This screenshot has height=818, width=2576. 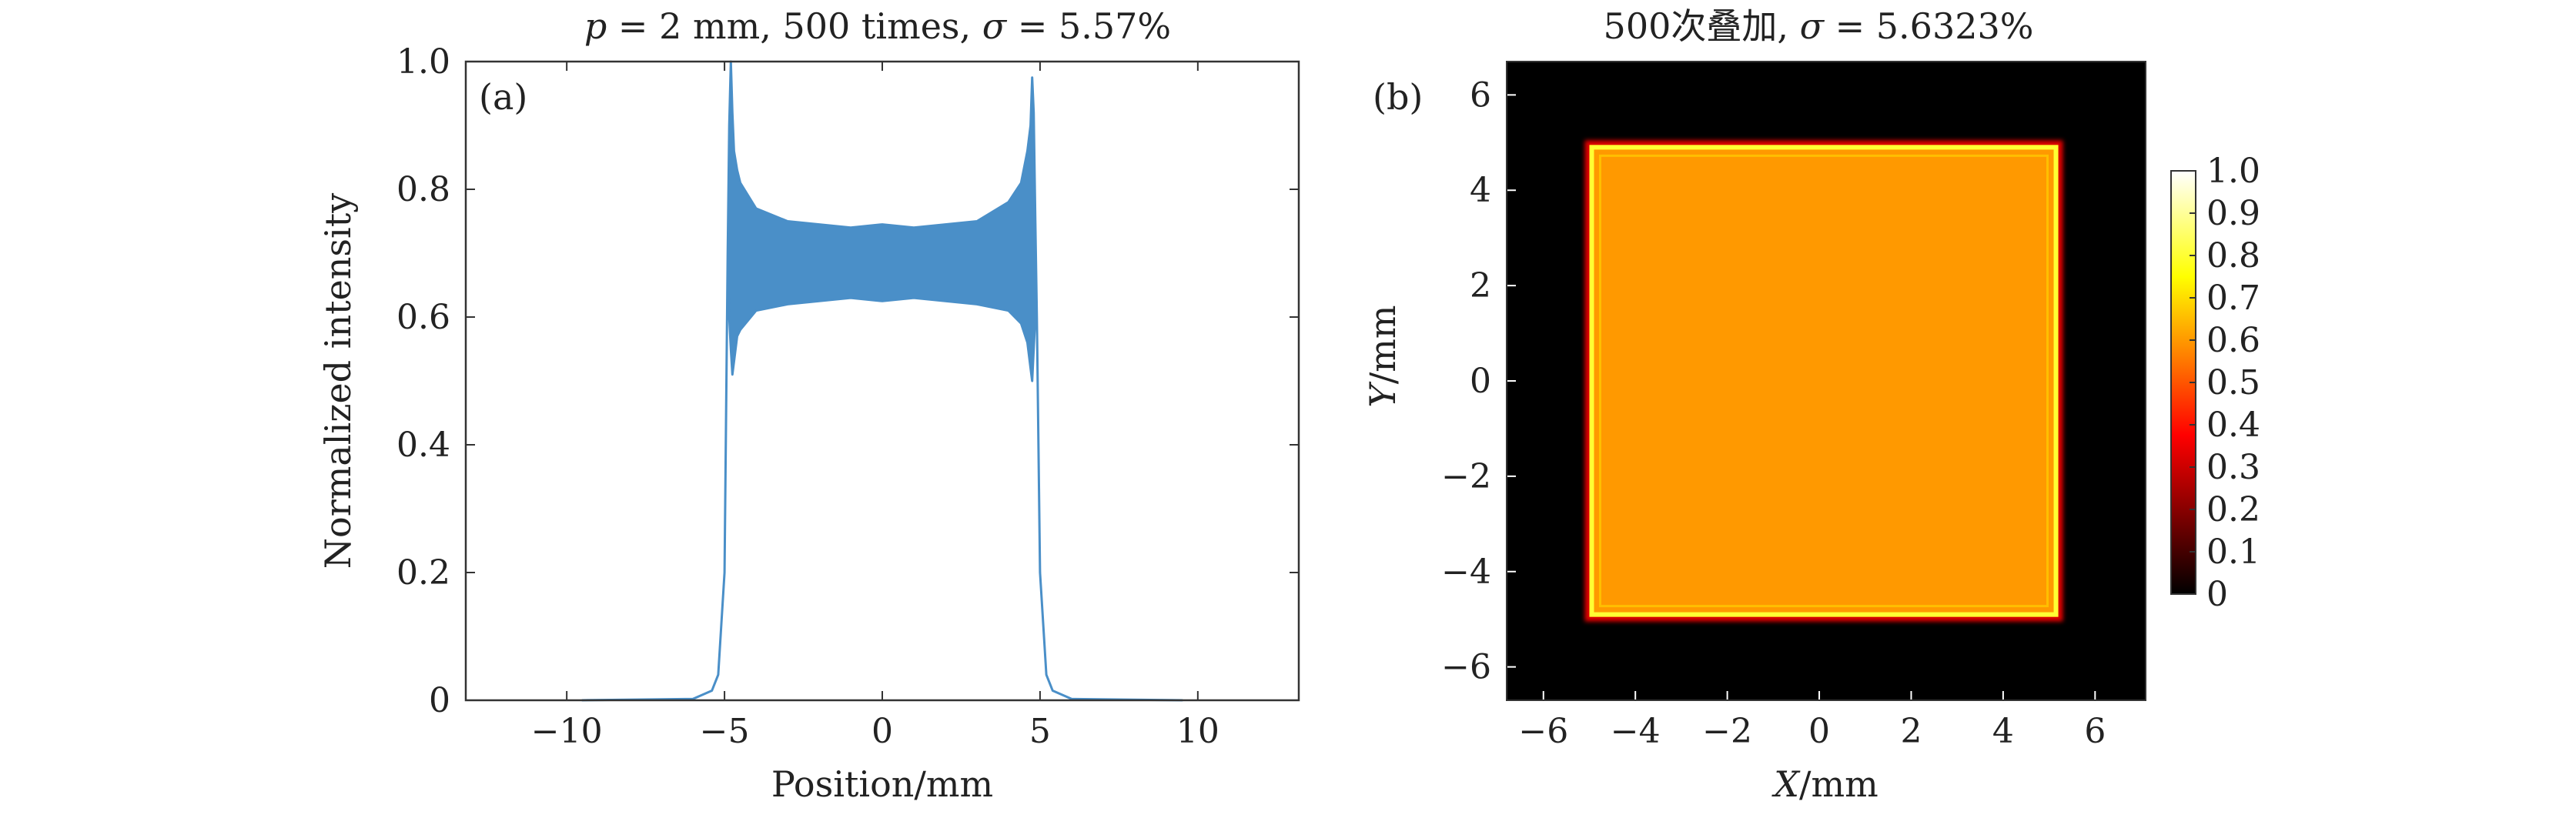 What do you see at coordinates (2233, 255) in the screenshot?
I see `colorbar-tick-label: 0.8` at bounding box center [2233, 255].